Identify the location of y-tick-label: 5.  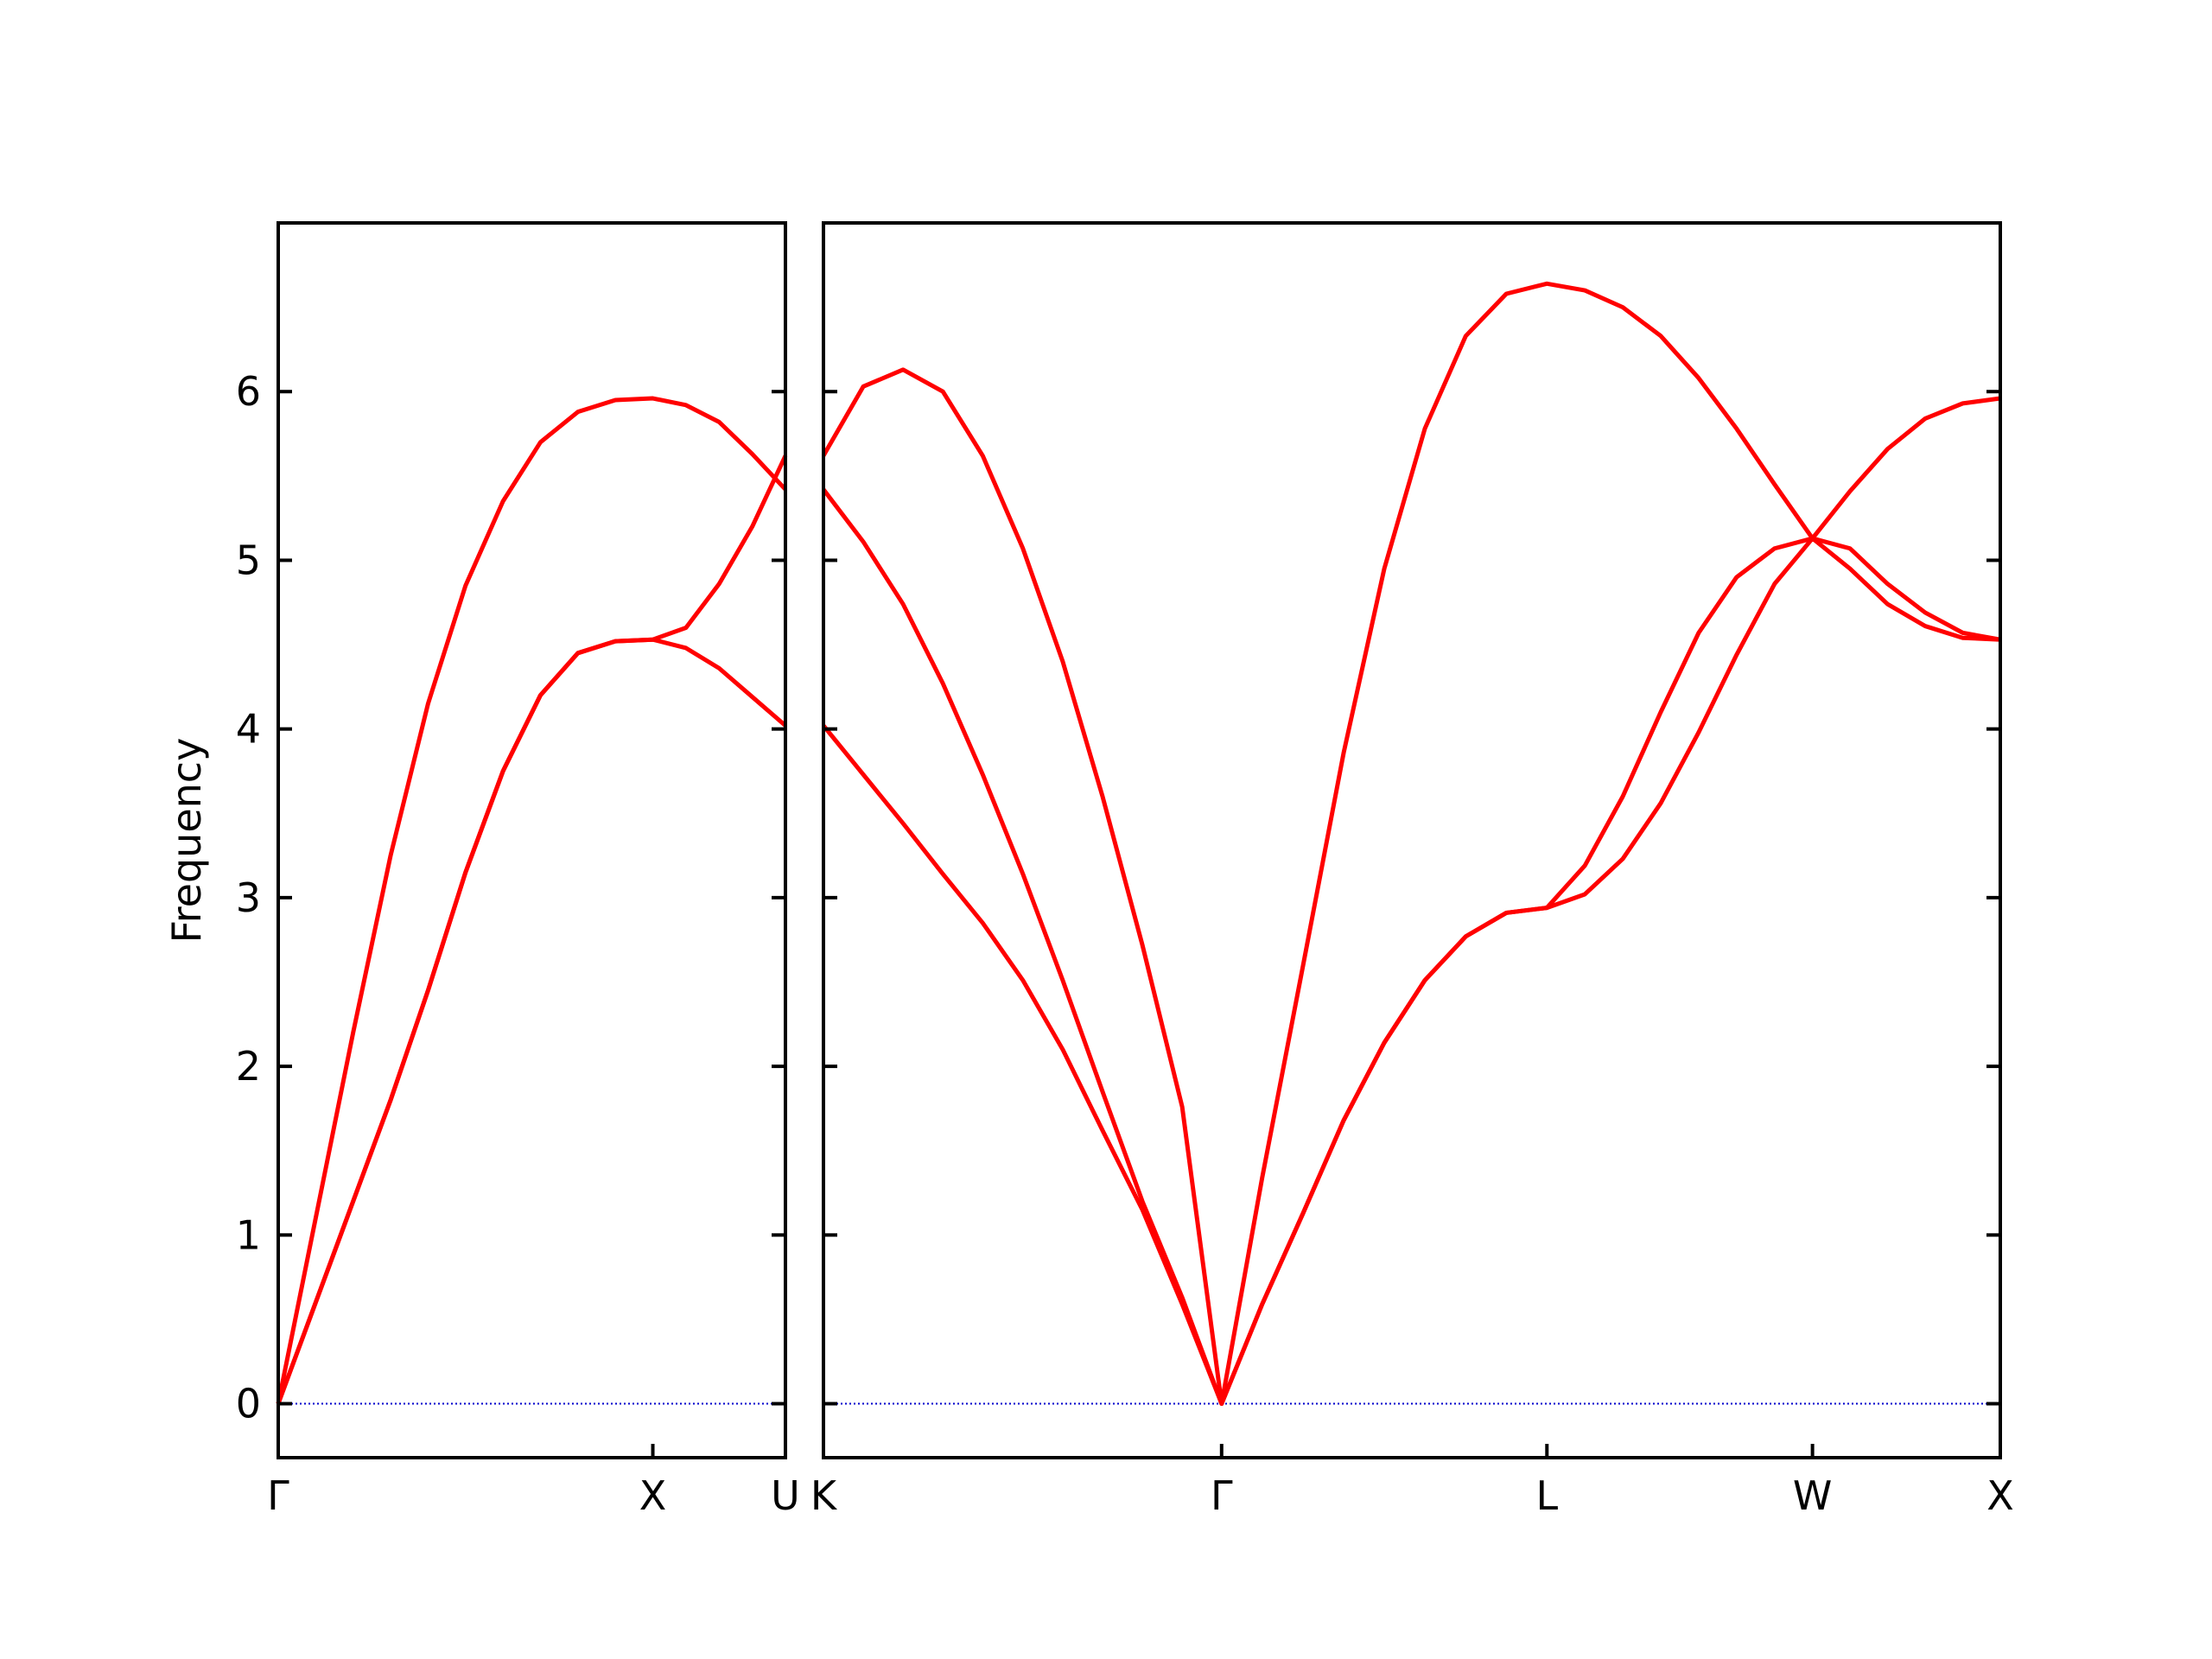
(248, 560).